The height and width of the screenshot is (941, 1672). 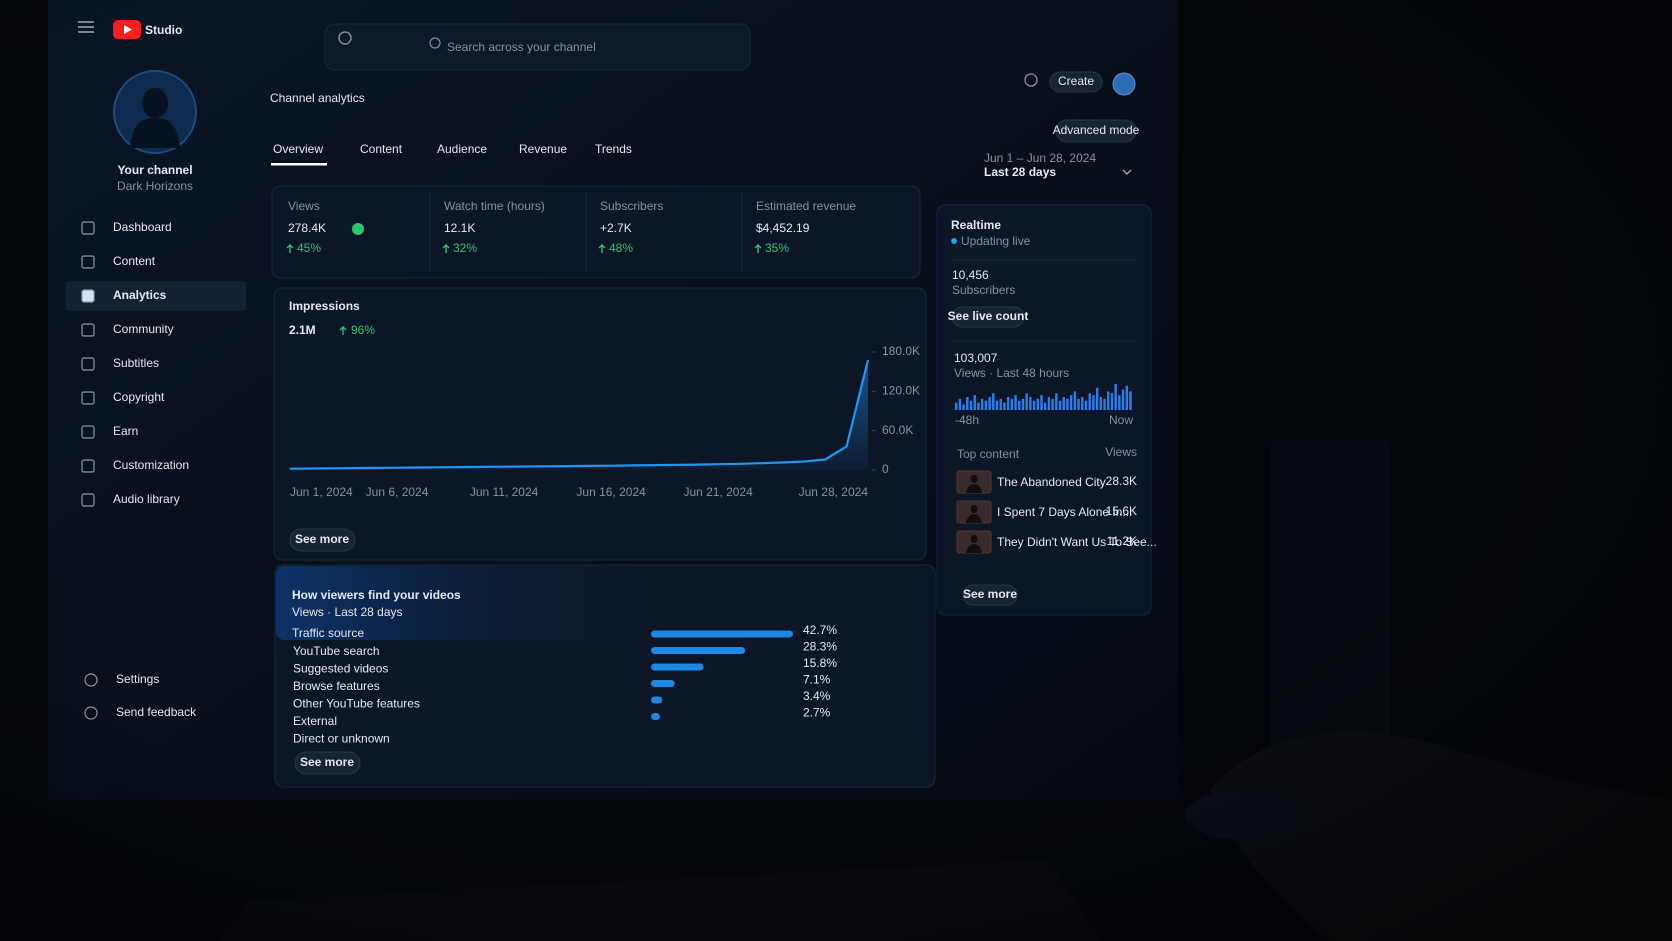 I want to click on nav-item: Customization, so click(x=151, y=465).